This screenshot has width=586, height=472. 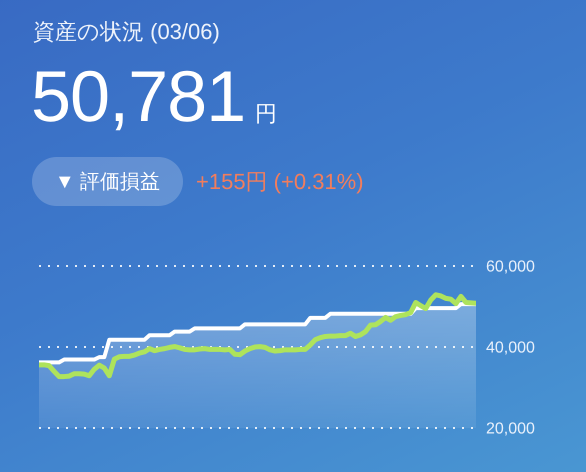 What do you see at coordinates (511, 267) in the screenshot?
I see `y-tick-label: 60,000` at bounding box center [511, 267].